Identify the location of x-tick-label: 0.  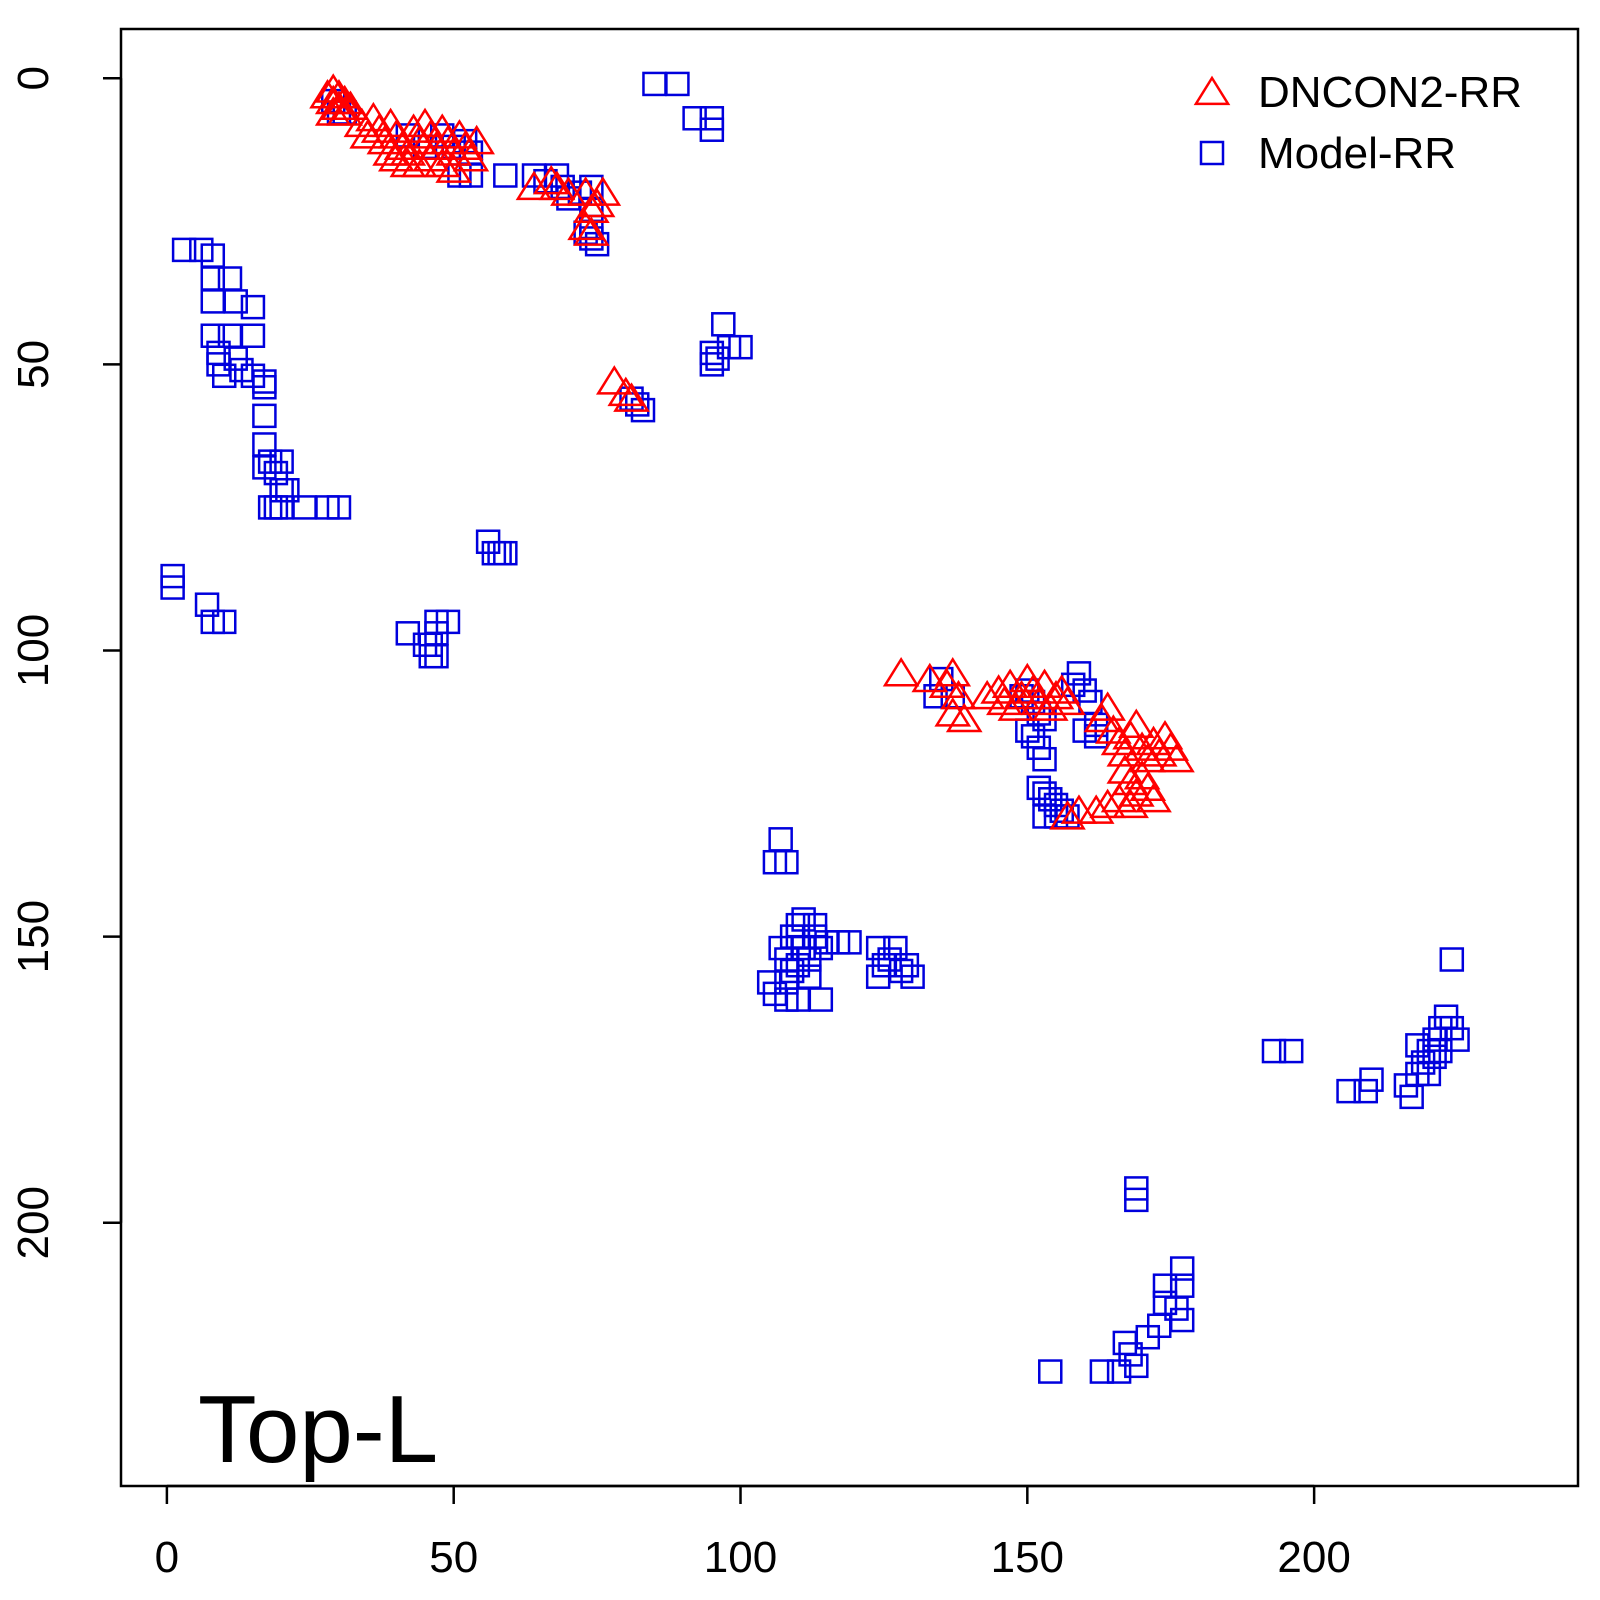
(167, 1557).